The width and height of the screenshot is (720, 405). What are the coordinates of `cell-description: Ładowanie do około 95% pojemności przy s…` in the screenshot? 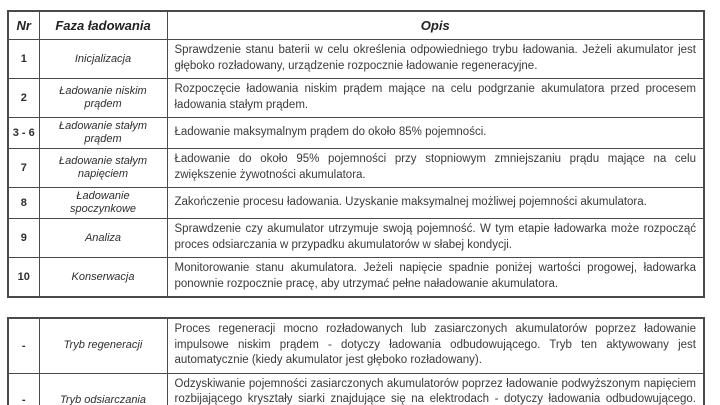 It's located at (435, 168).